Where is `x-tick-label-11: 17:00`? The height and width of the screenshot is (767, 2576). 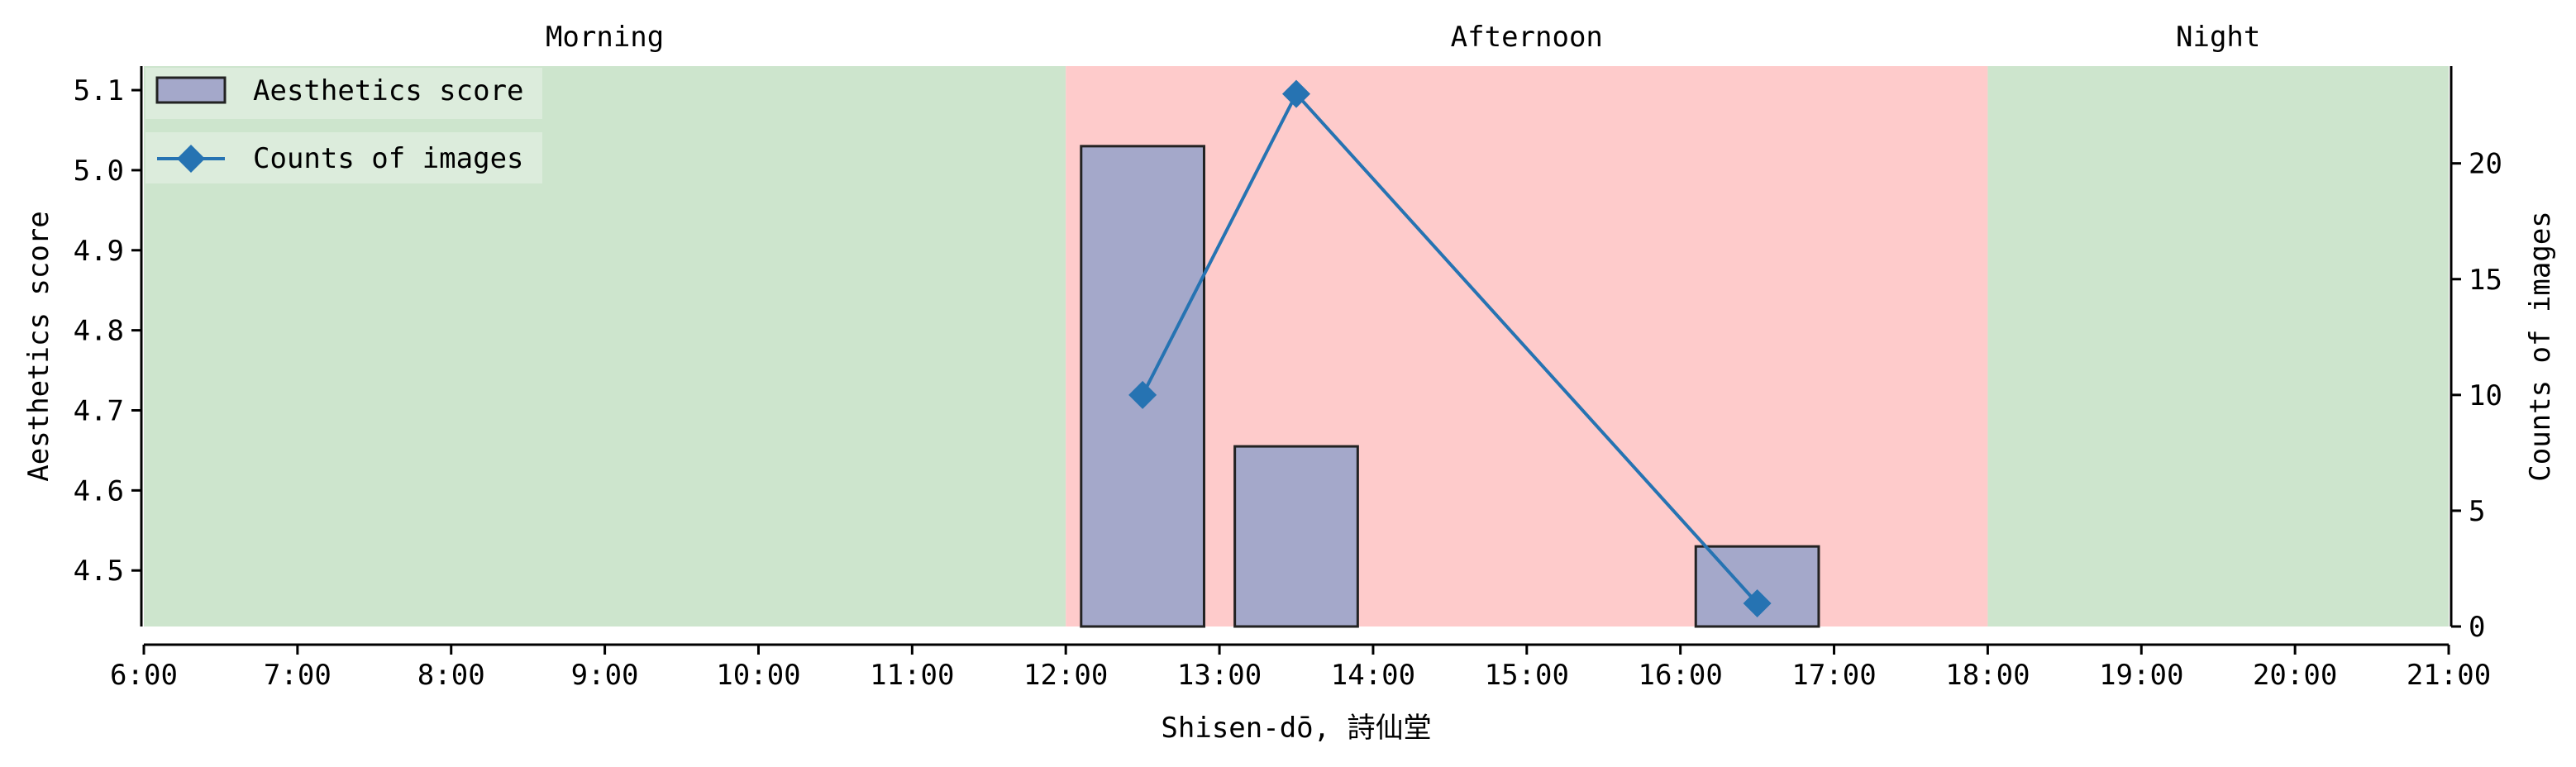 x-tick-label-11: 17:00 is located at coordinates (1833, 676).